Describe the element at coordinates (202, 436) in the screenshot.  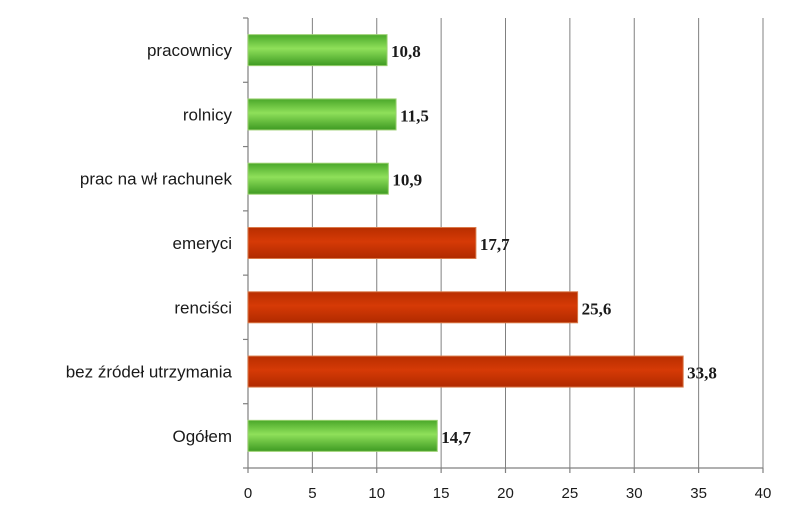
I see `category-label: Ogółem` at that location.